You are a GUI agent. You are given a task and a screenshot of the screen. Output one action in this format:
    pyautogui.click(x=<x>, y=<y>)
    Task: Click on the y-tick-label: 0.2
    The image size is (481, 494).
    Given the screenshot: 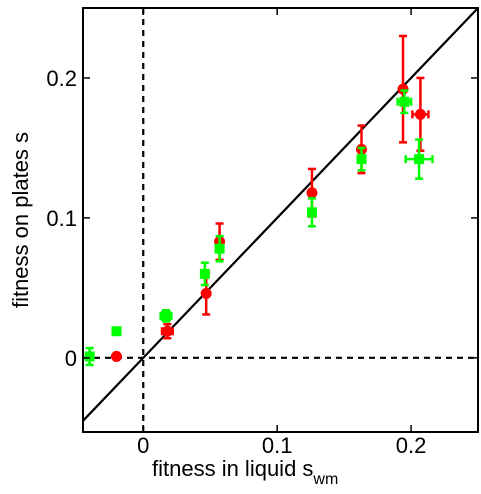 What is the action you would take?
    pyautogui.click(x=61, y=78)
    